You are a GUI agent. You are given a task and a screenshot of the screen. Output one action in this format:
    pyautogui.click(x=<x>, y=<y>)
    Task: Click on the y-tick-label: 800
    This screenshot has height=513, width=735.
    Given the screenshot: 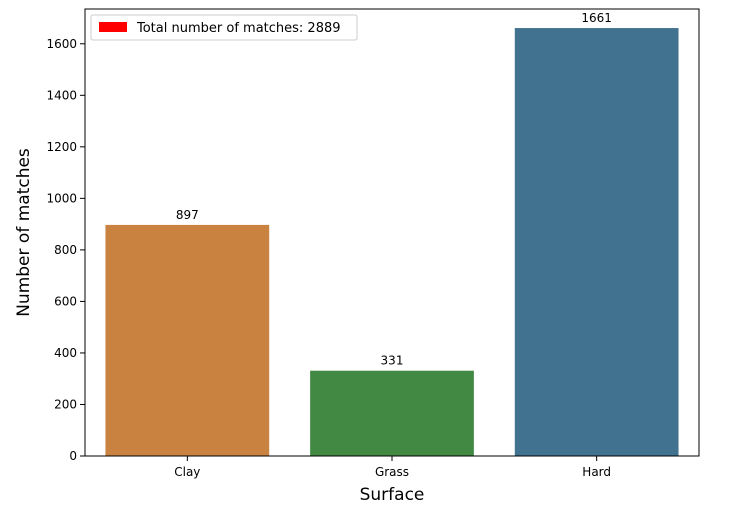 What is the action you would take?
    pyautogui.click(x=65, y=250)
    